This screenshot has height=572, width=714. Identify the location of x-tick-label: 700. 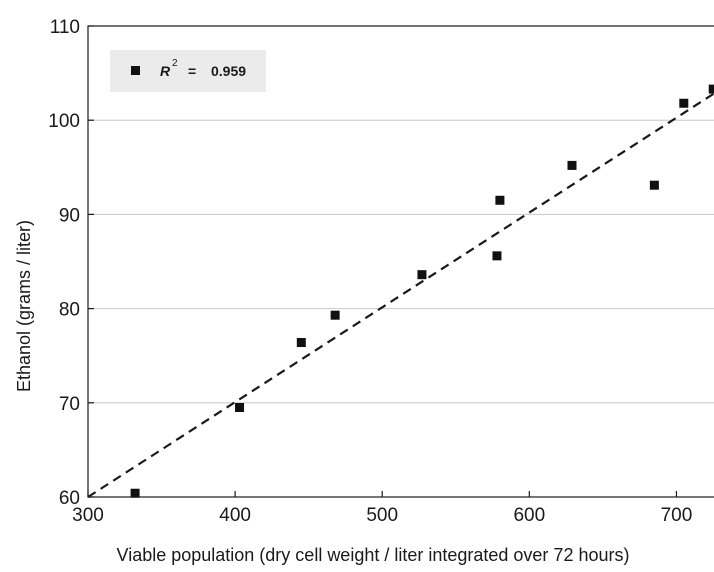
(677, 515).